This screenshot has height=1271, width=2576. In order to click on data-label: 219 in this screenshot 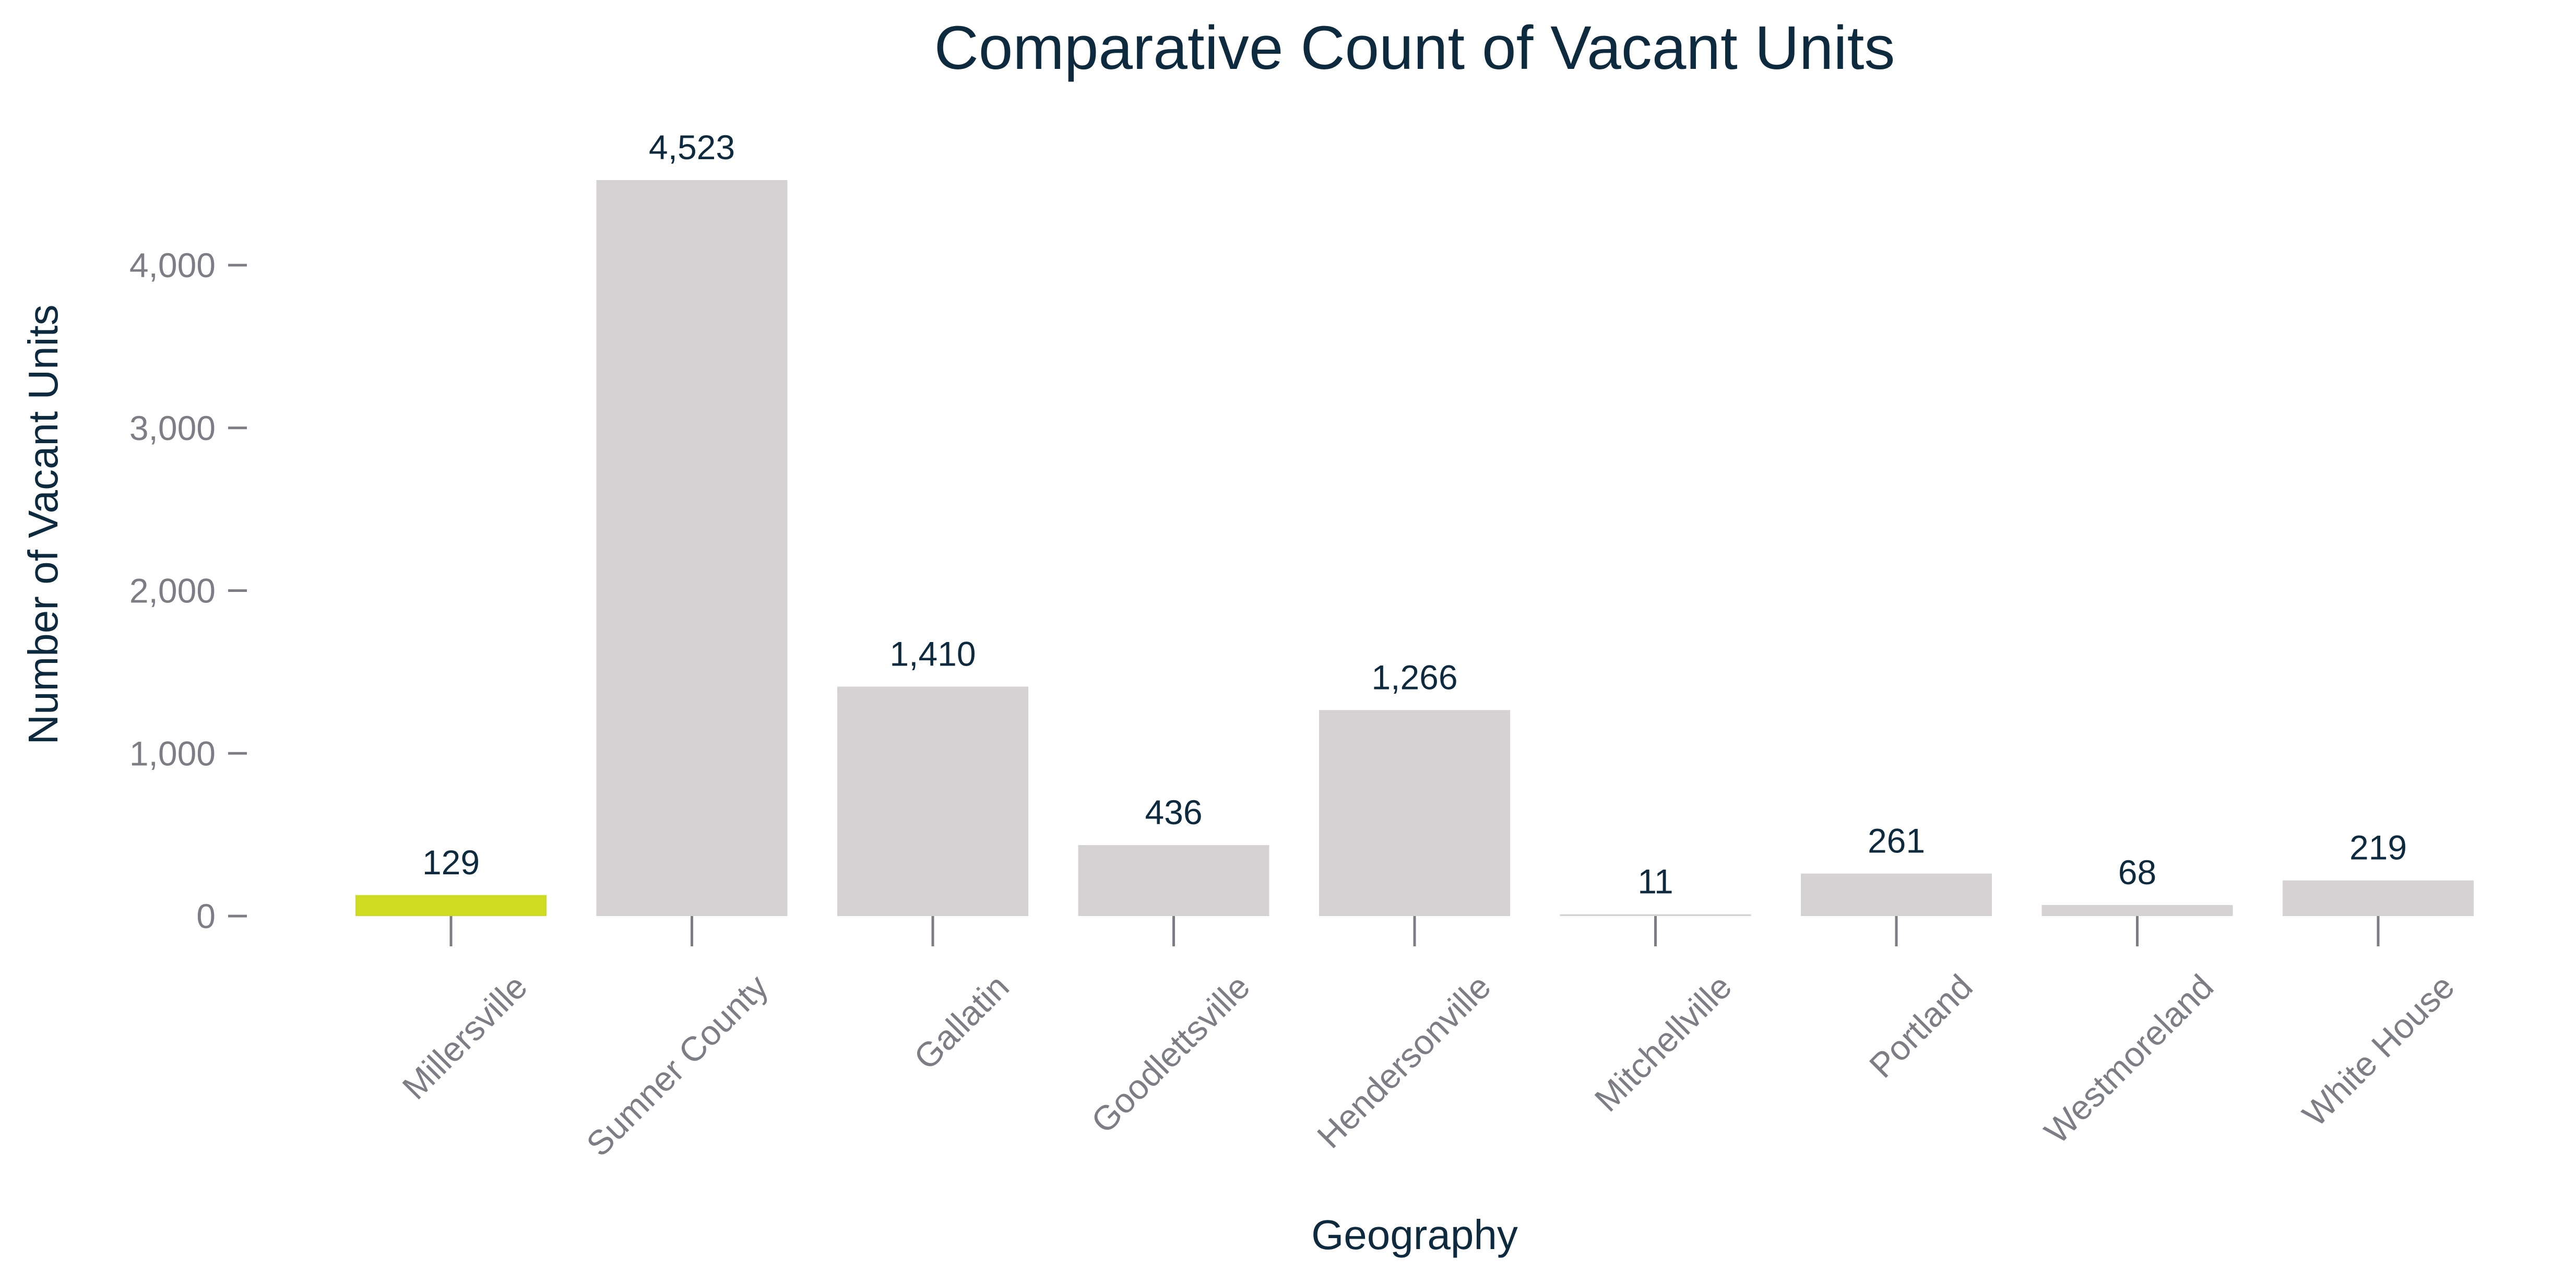, I will do `click(2378, 847)`.